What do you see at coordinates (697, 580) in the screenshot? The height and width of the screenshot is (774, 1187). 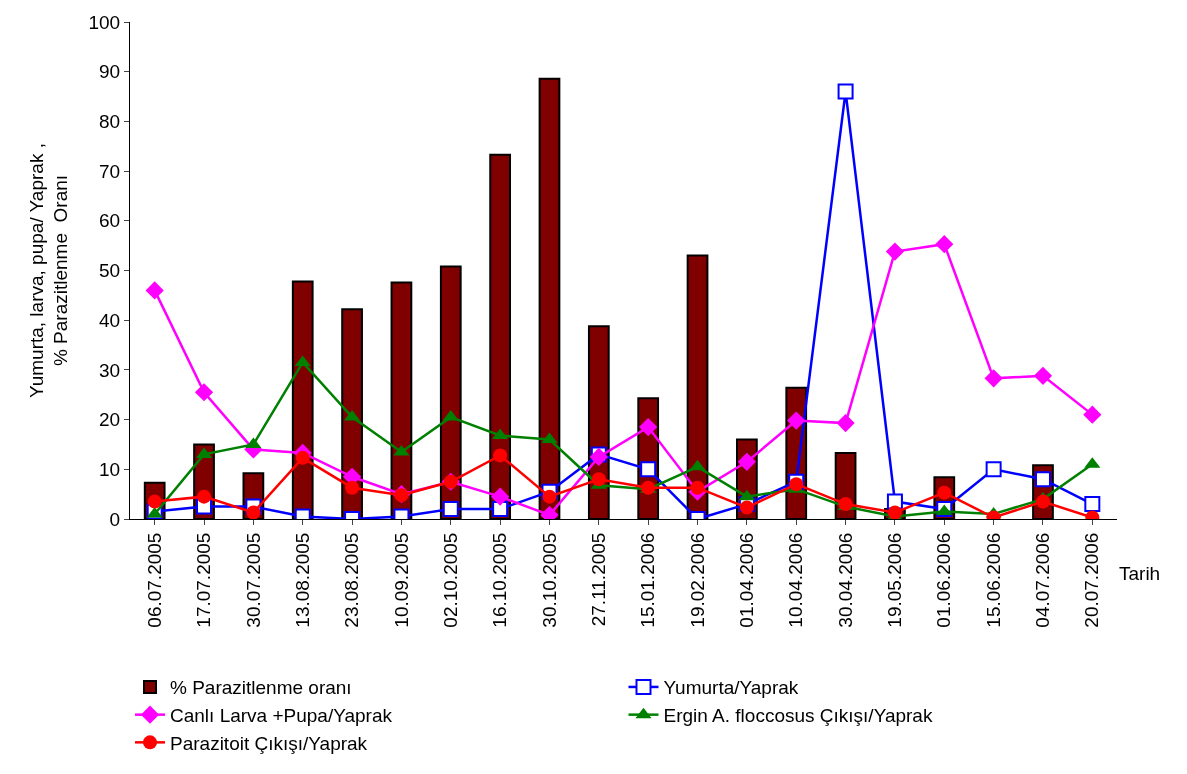 I see `x-tick-label: 19.02.2006` at bounding box center [697, 580].